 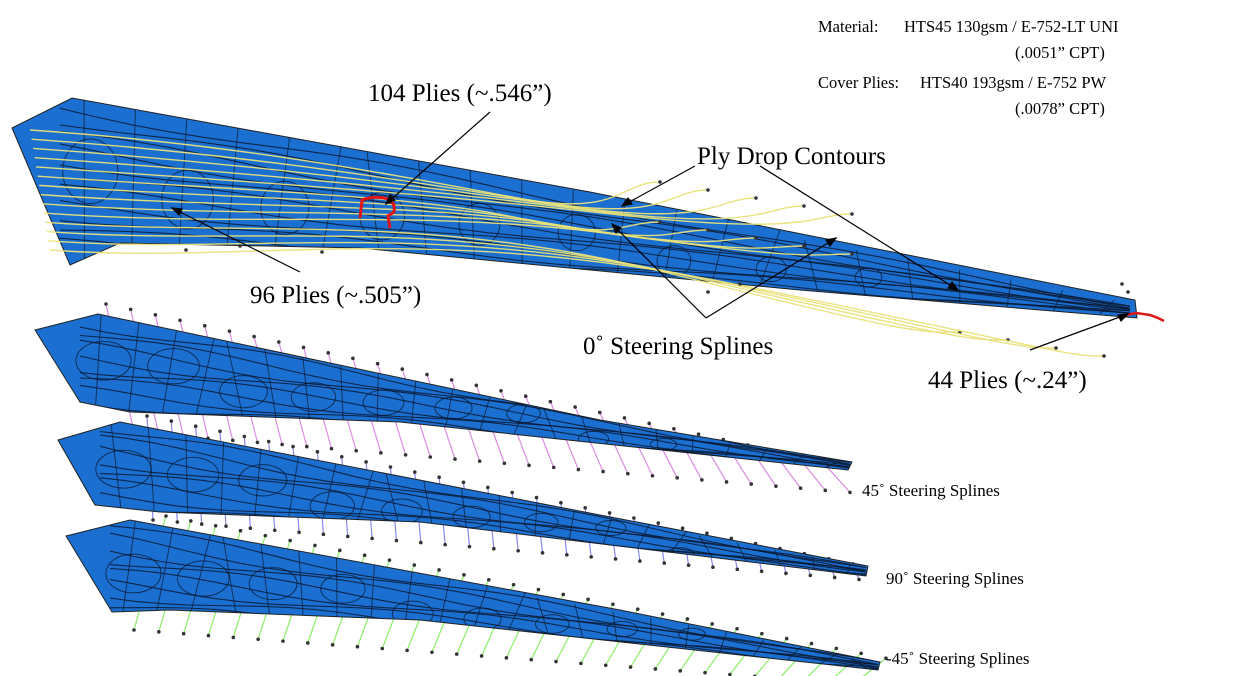 What do you see at coordinates (874, 666) in the screenshot?
I see `steering-spline` at bounding box center [874, 666].